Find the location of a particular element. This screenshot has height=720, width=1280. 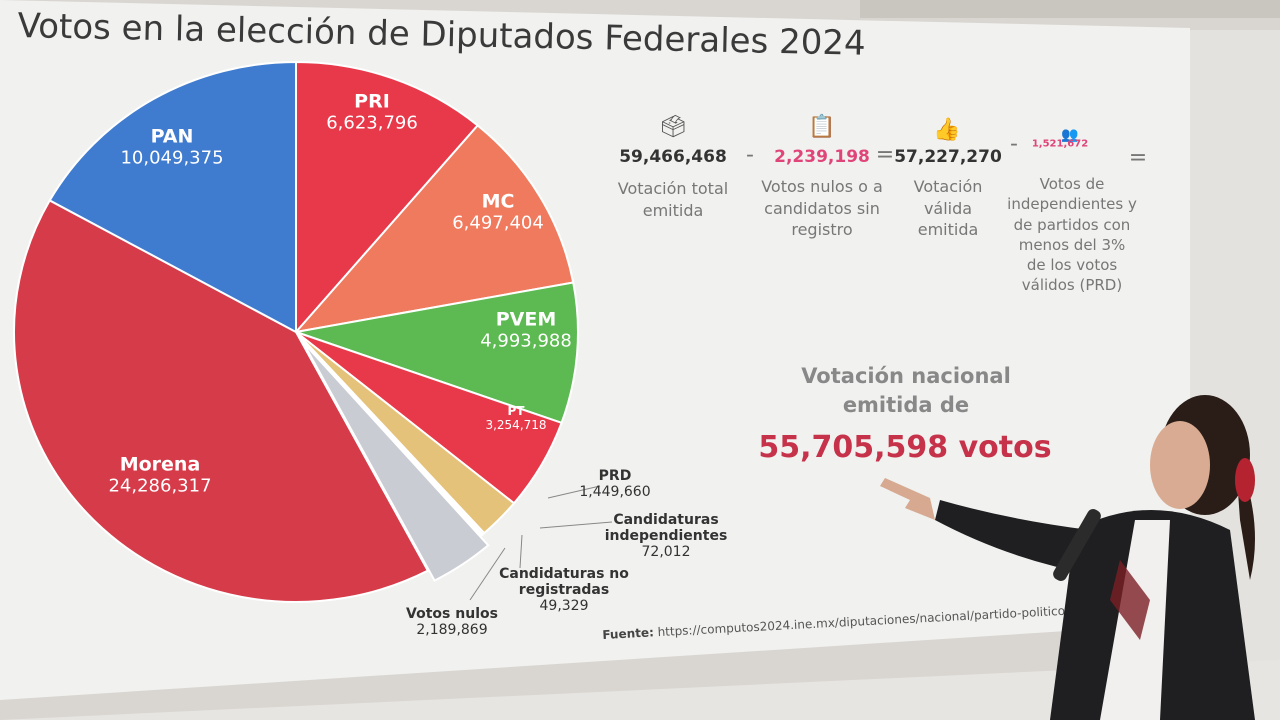

equals-sign: = is located at coordinates (885, 155).